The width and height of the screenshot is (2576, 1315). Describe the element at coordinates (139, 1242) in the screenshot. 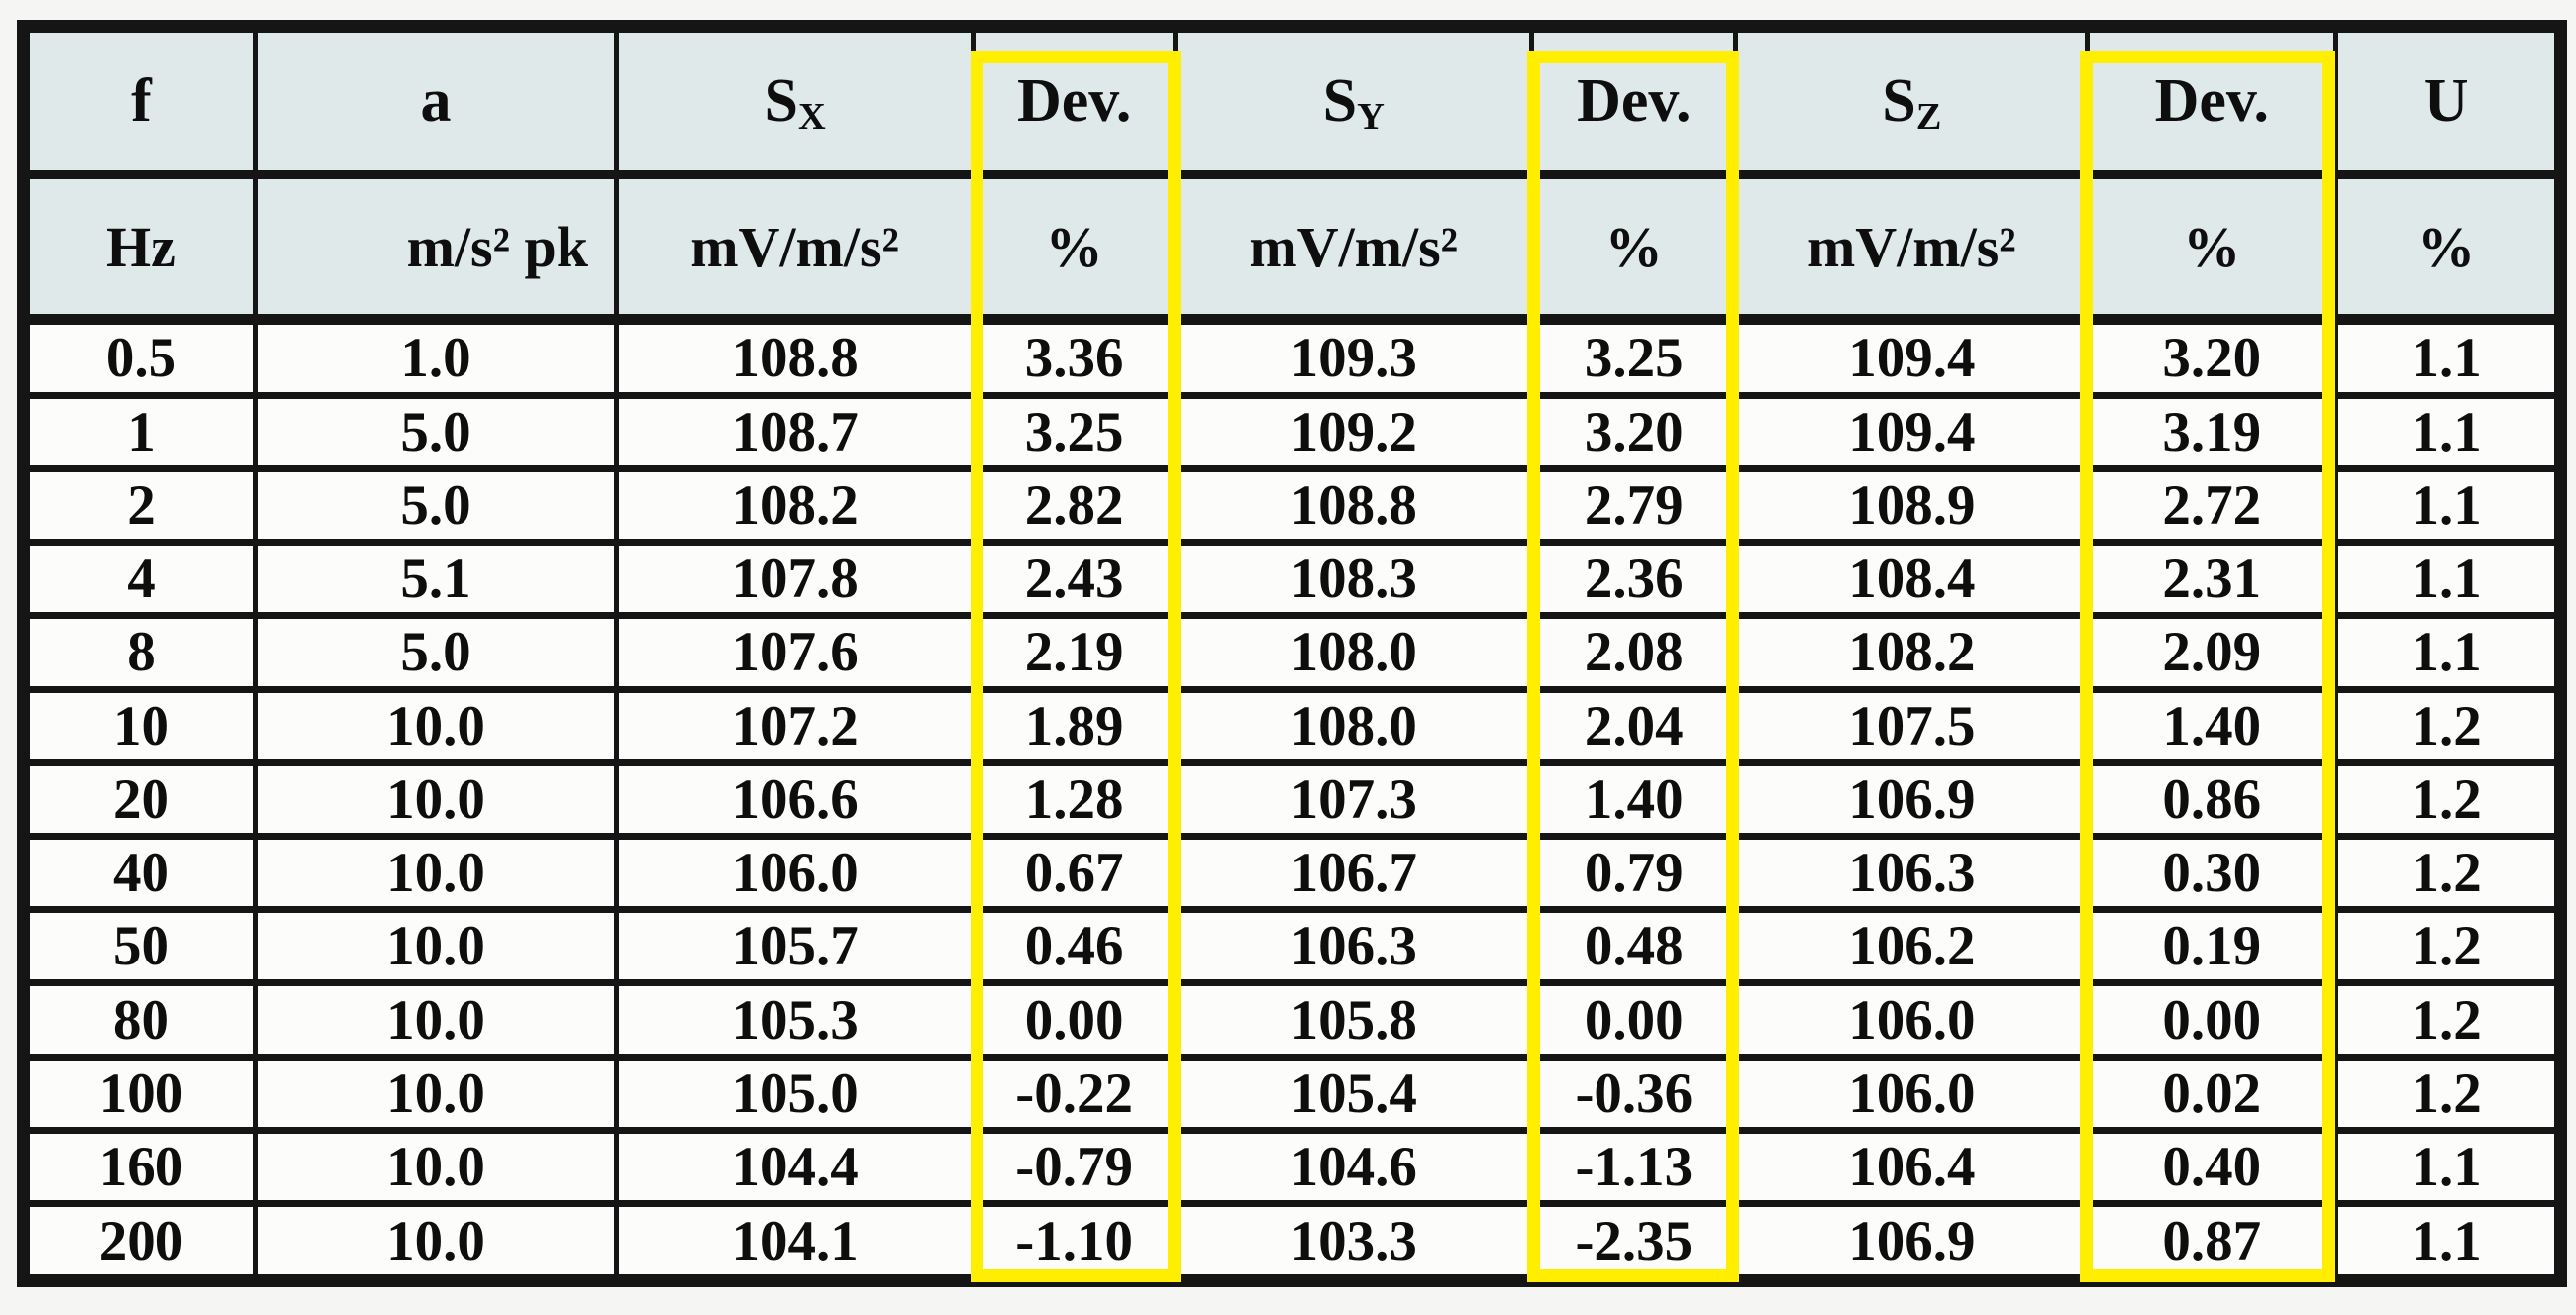

I see `cell-f: 200` at that location.